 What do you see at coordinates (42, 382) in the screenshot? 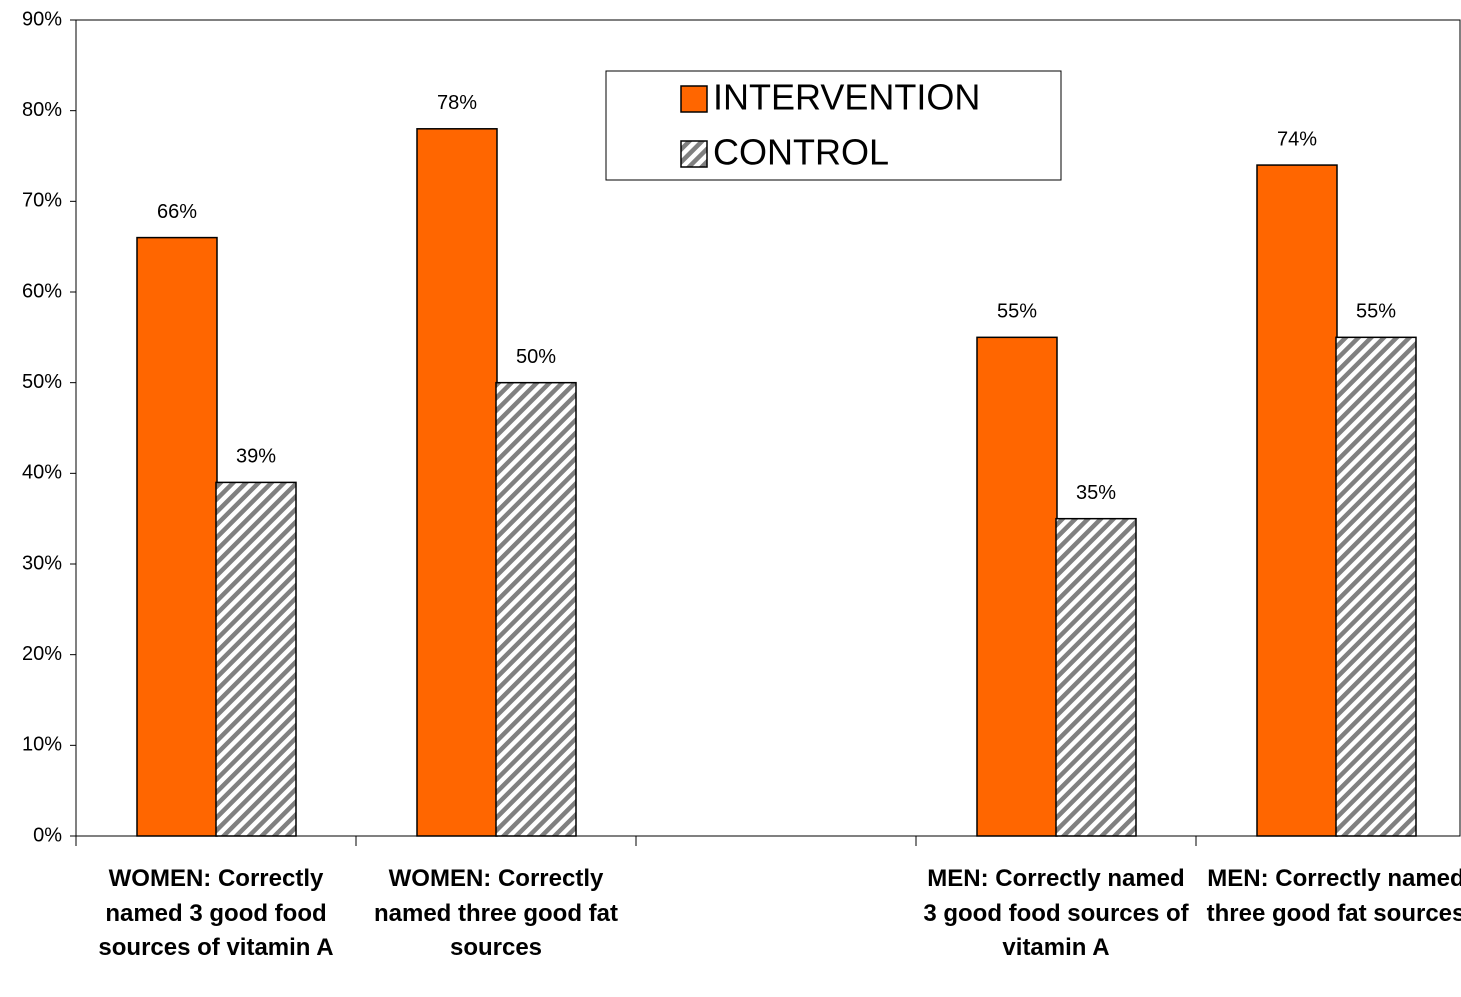
I see `y-tick-label: 50%` at bounding box center [42, 382].